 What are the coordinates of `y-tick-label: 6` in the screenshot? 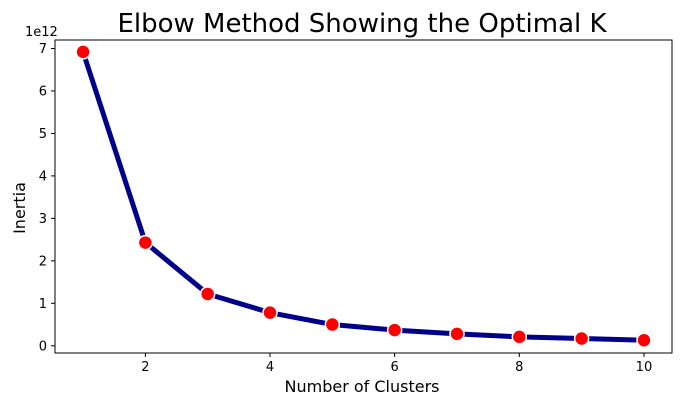 It's located at (43, 91).